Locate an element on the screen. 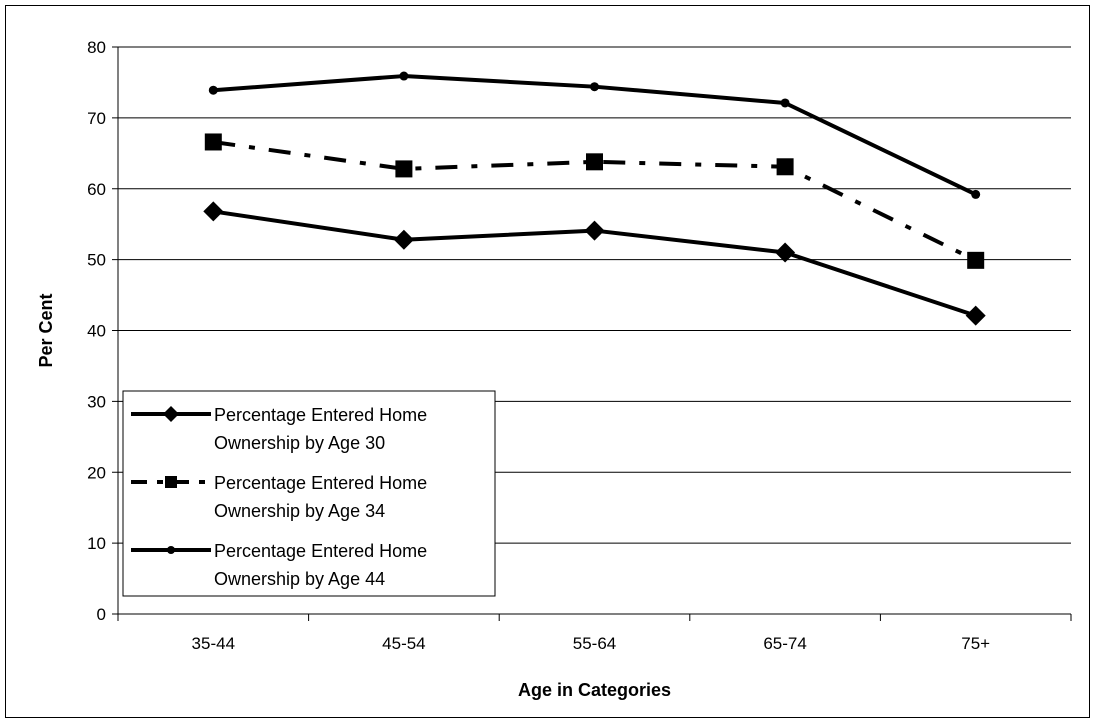 The height and width of the screenshot is (725, 1098). y-tick-label: 20 is located at coordinates (96, 472).